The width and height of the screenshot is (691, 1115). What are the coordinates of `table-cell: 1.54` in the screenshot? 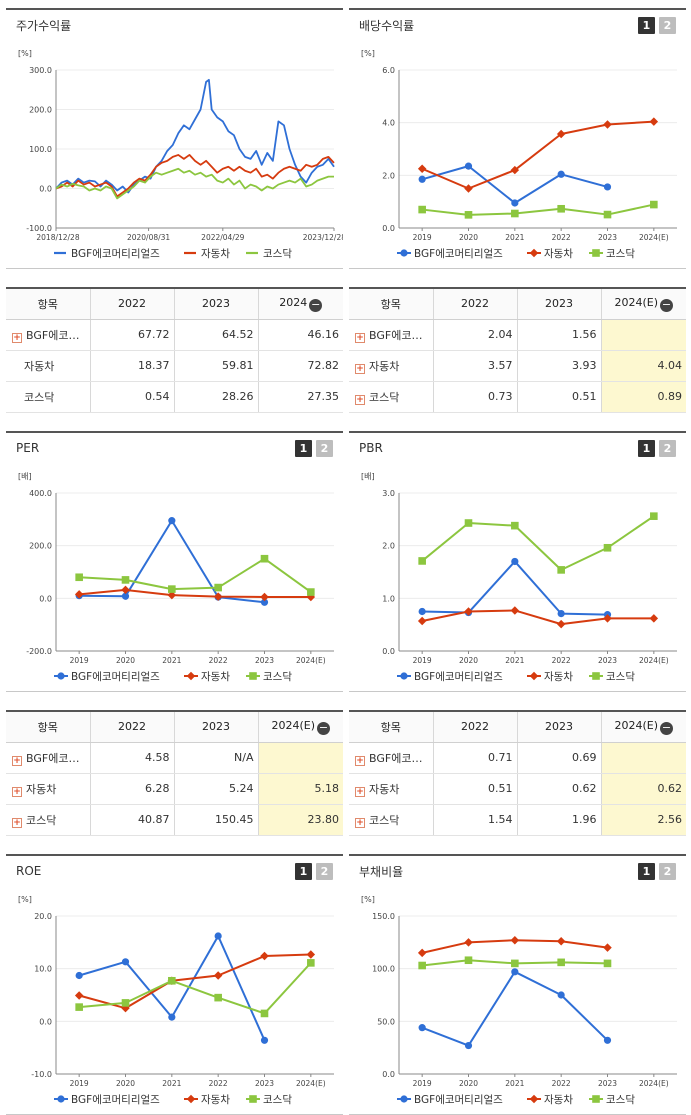 It's located at (474, 820).